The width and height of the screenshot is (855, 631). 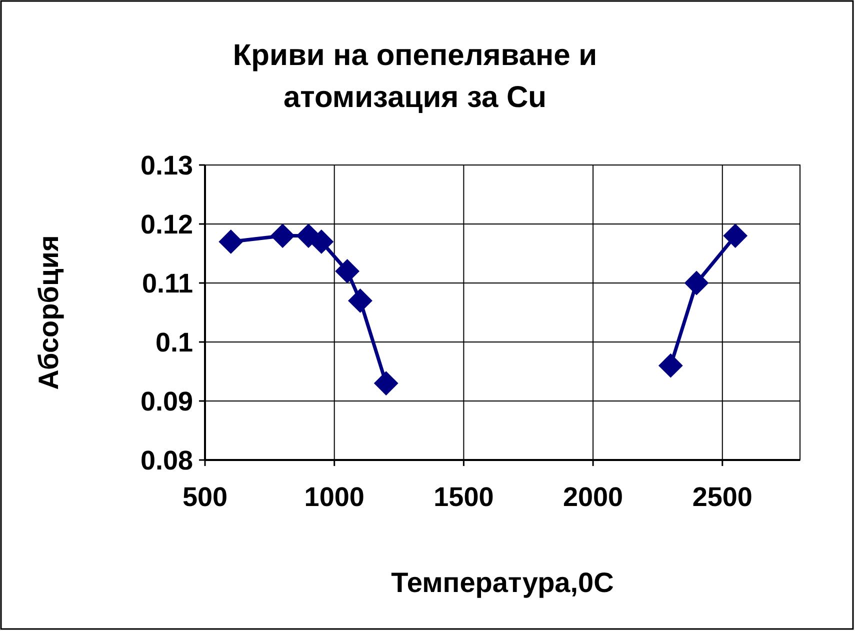 What do you see at coordinates (205, 497) in the screenshot?
I see `x-tick-label: 500` at bounding box center [205, 497].